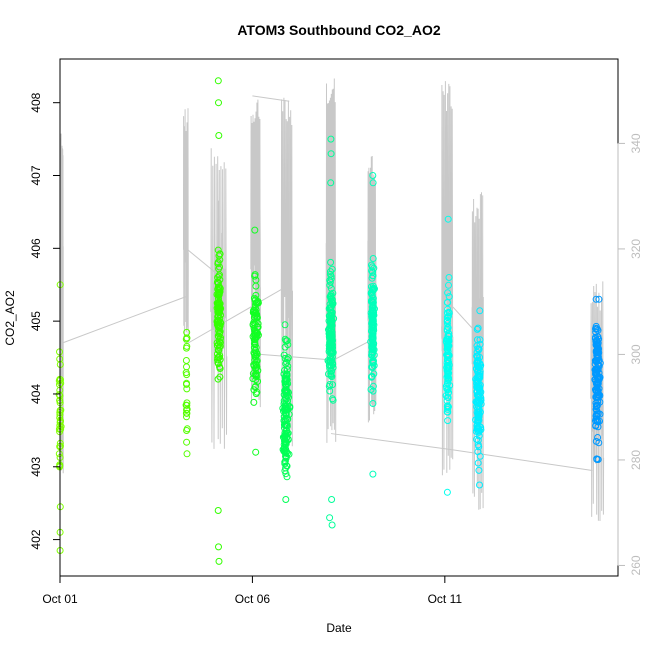 Image resolution: width=650 pixels, height=650 pixels. Describe the element at coordinates (10, 318) in the screenshot. I see `y-axis-label: CO2_AO2` at that location.